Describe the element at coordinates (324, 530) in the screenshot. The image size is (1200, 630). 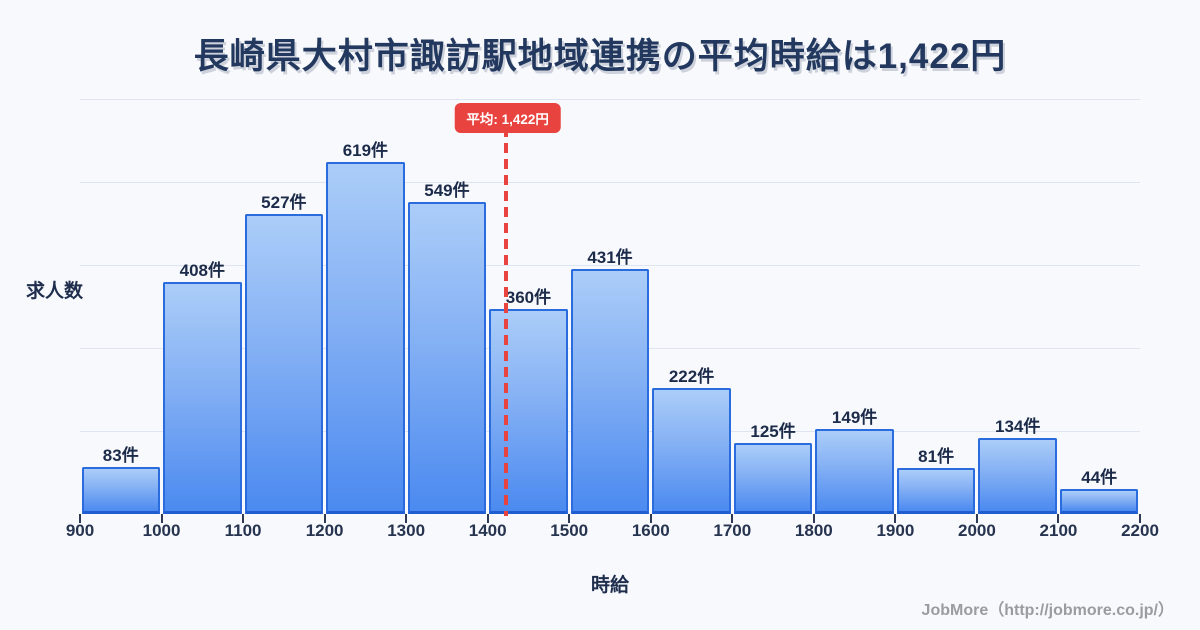
I see `x-tick-label: 1200` at that location.